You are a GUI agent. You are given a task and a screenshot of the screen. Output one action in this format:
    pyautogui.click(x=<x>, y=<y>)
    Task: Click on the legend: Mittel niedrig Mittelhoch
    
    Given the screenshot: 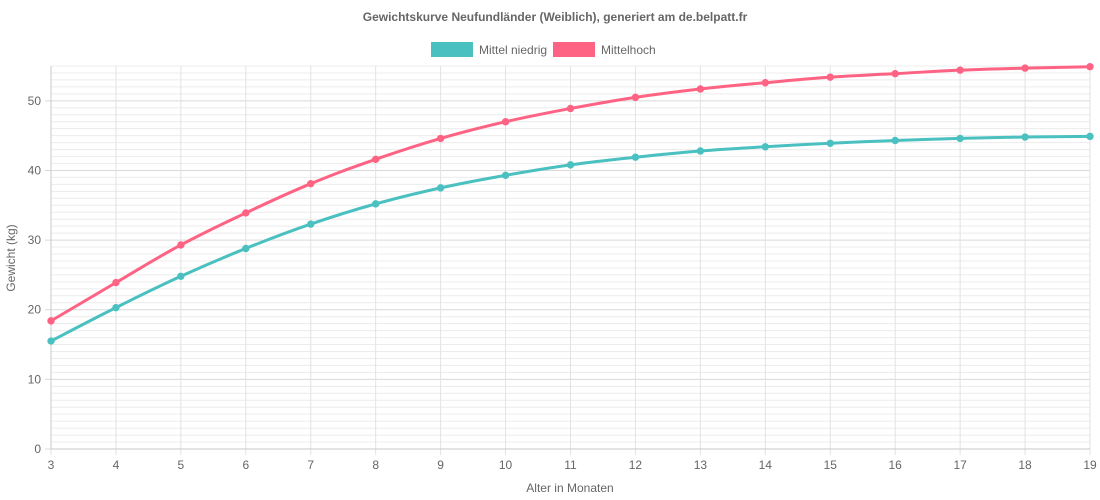 What is the action you would take?
    pyautogui.click(x=543, y=49)
    